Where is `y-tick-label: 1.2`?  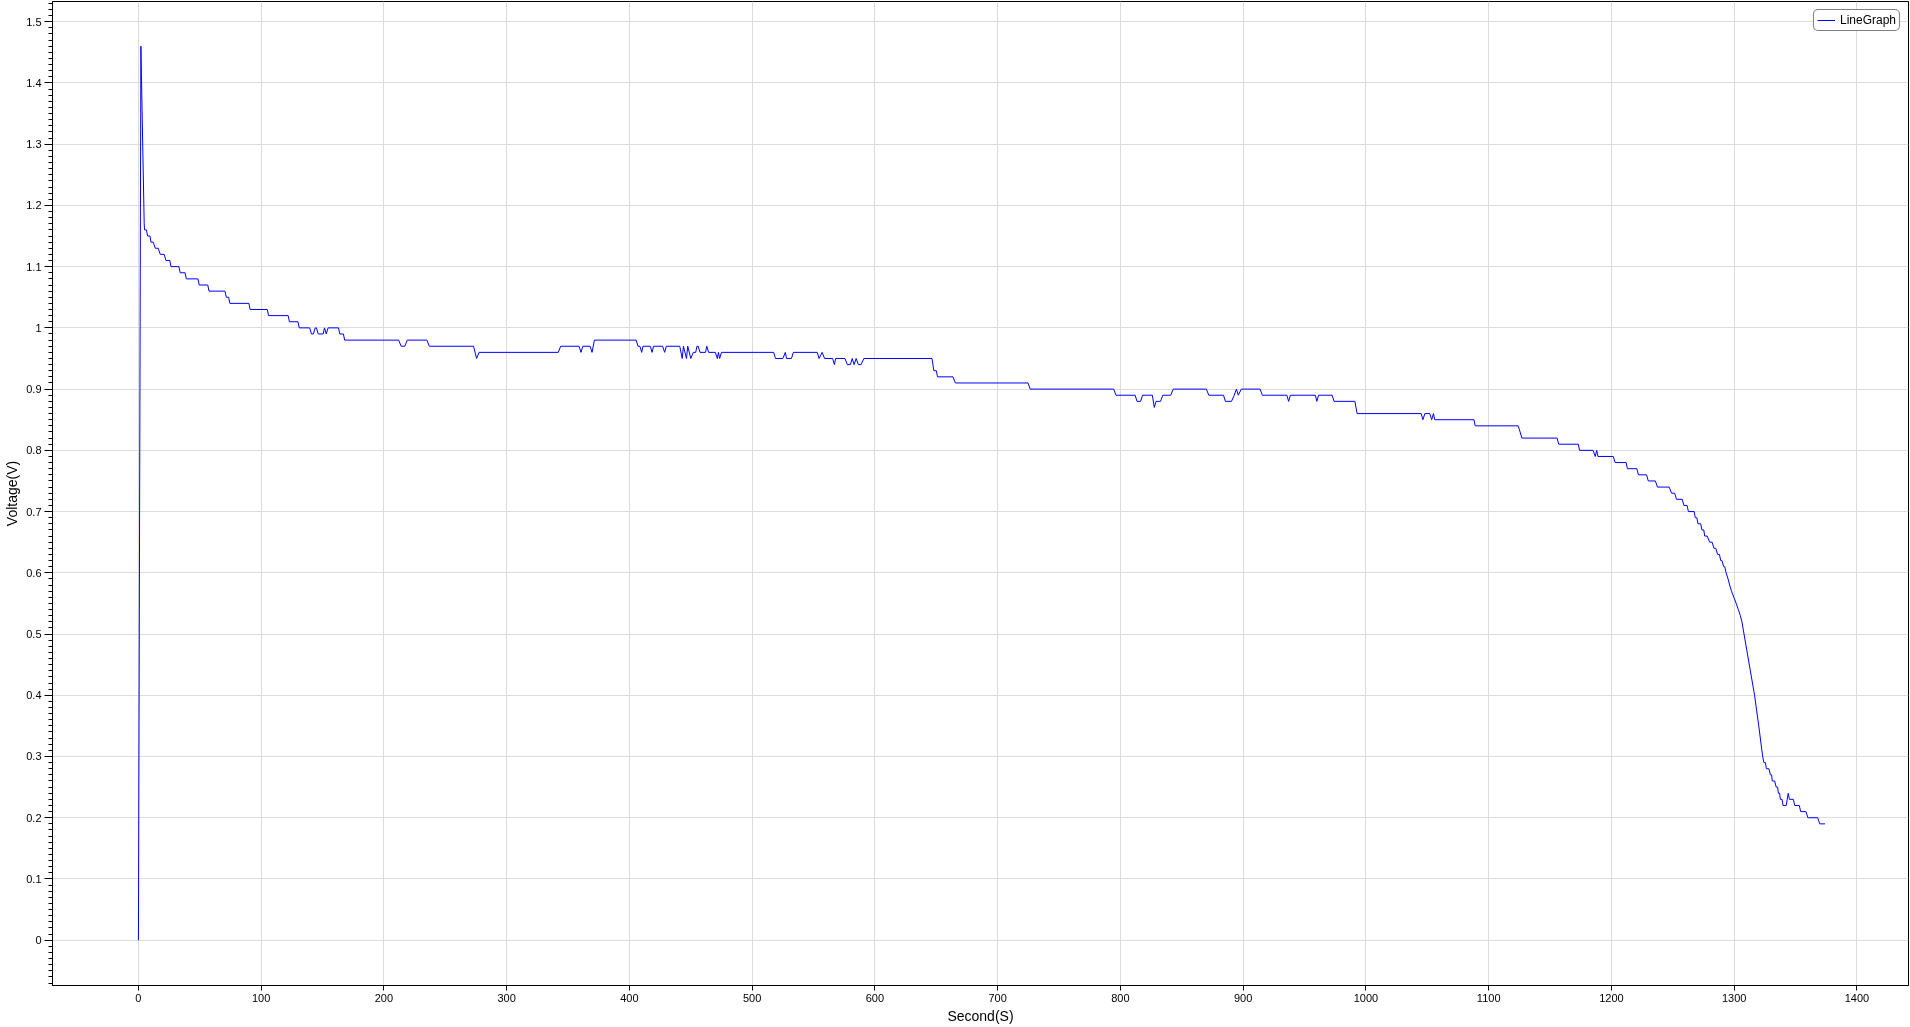 y-tick-label: 1.2 is located at coordinates (34, 205).